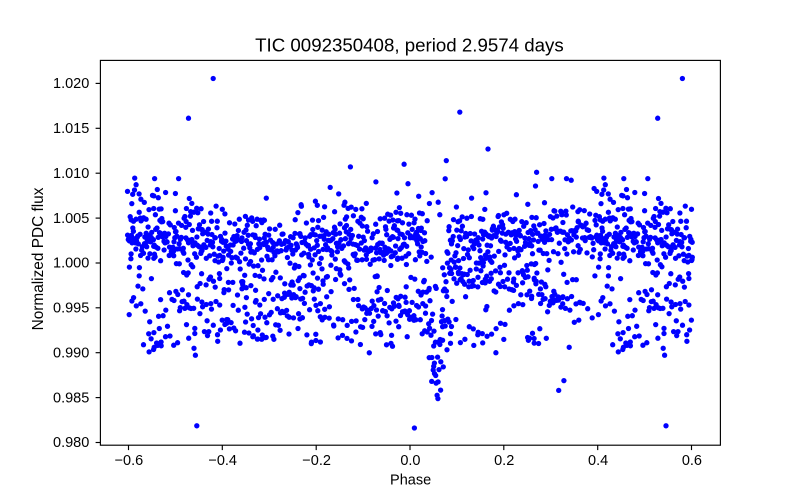  I want to click on svg-text: −0.2, so click(316, 461).